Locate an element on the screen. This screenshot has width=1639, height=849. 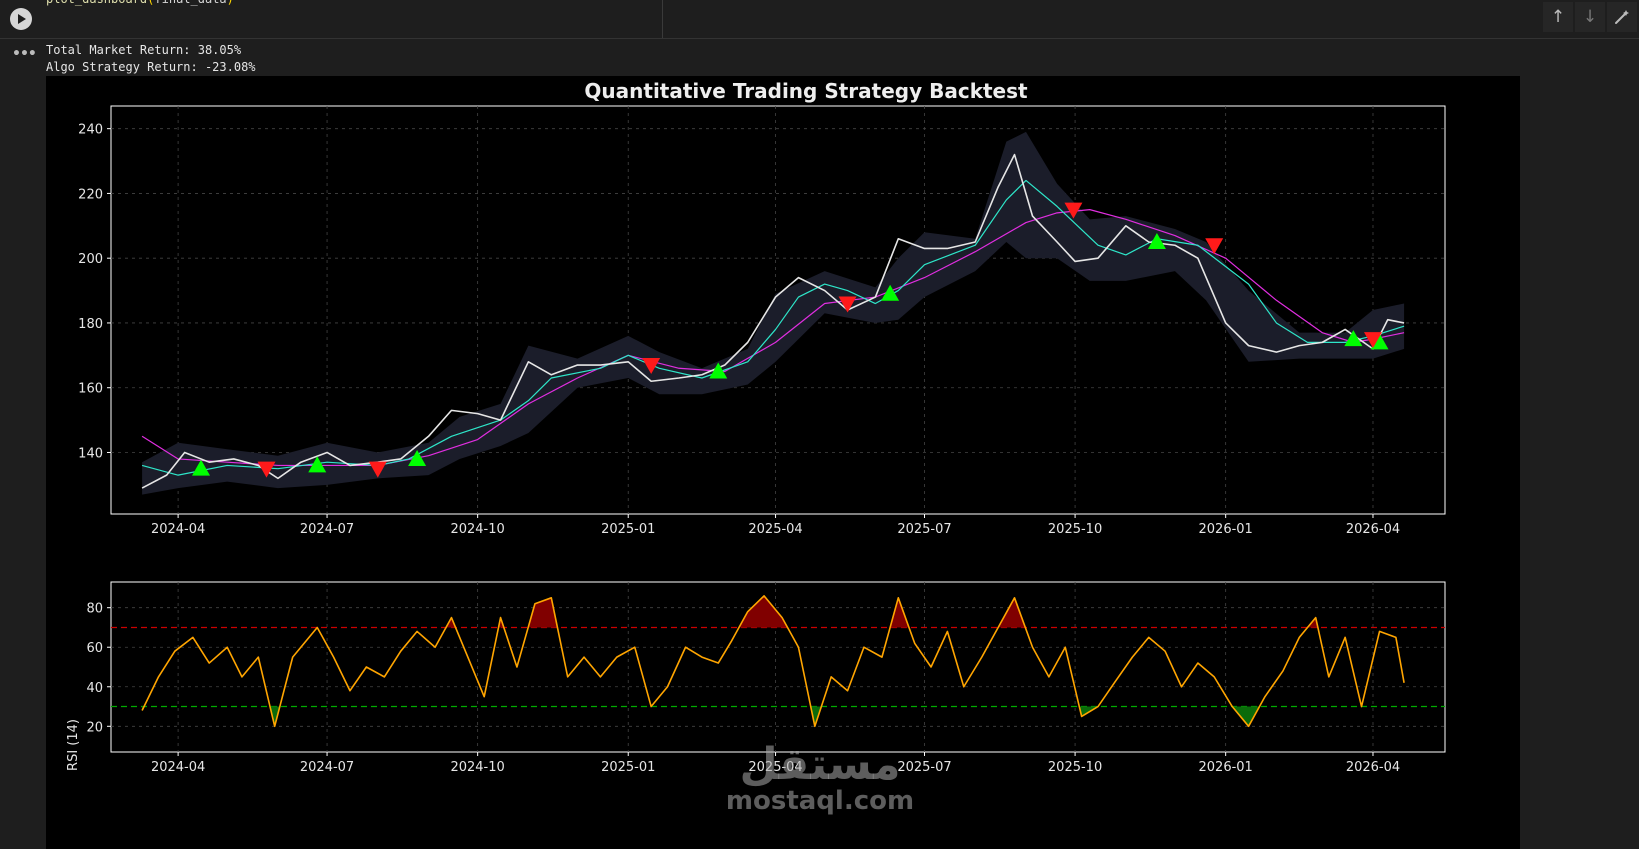
price-ytick-label: 240 is located at coordinates (90, 130).